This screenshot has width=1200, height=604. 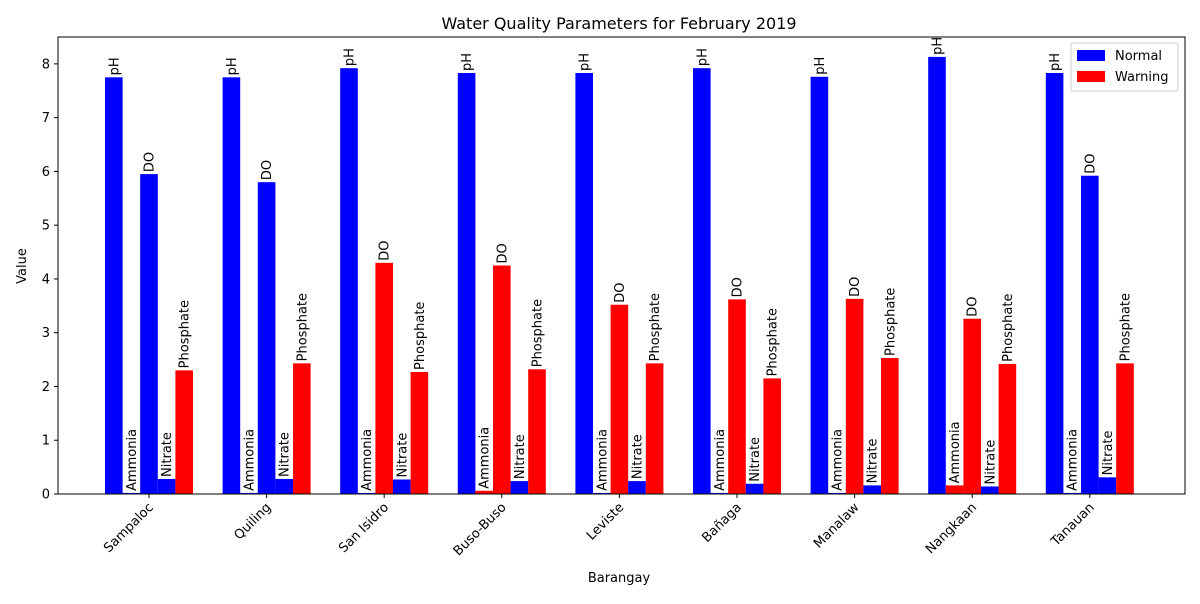 I want to click on bar-label-buso-buso-ph: pH, so click(x=467, y=62).